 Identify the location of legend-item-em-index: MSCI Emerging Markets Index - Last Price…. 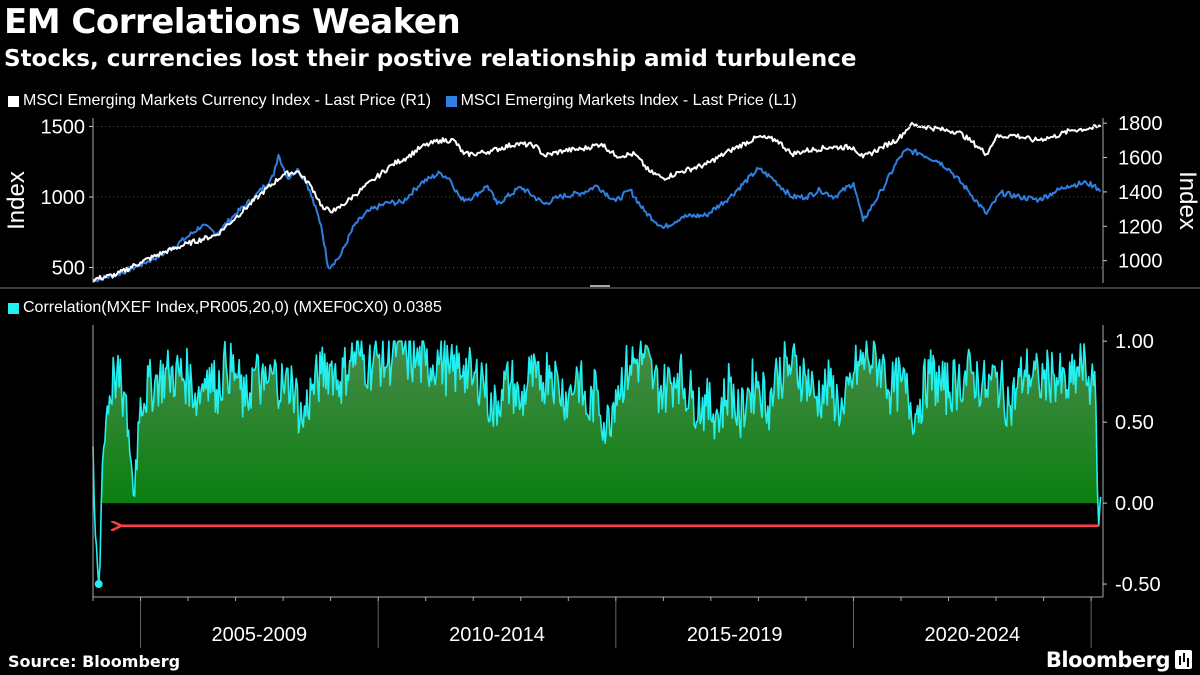
(621, 101).